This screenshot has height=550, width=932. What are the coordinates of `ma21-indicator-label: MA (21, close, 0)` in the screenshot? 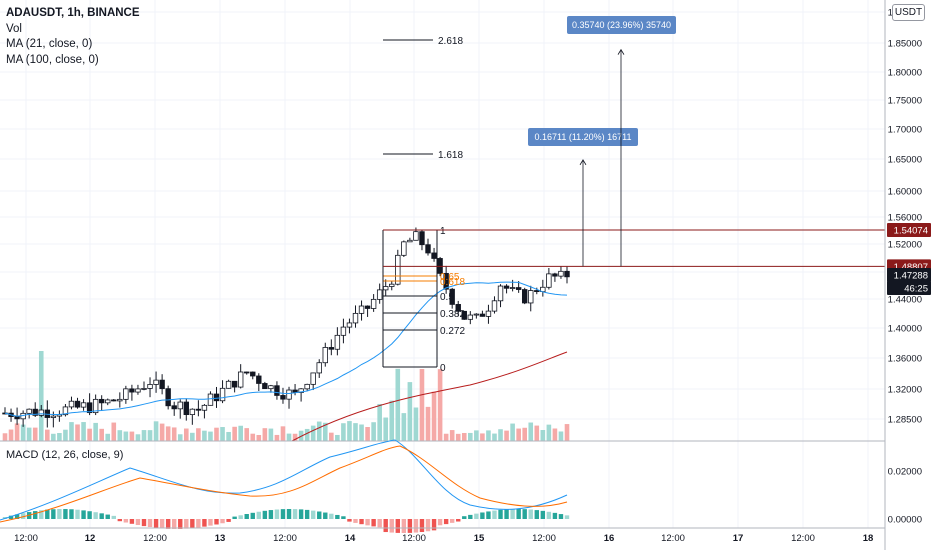 It's located at (49, 44).